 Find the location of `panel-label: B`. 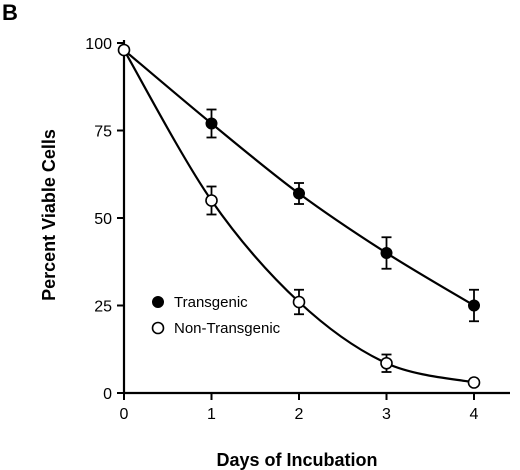

panel-label: B is located at coordinates (10, 12).